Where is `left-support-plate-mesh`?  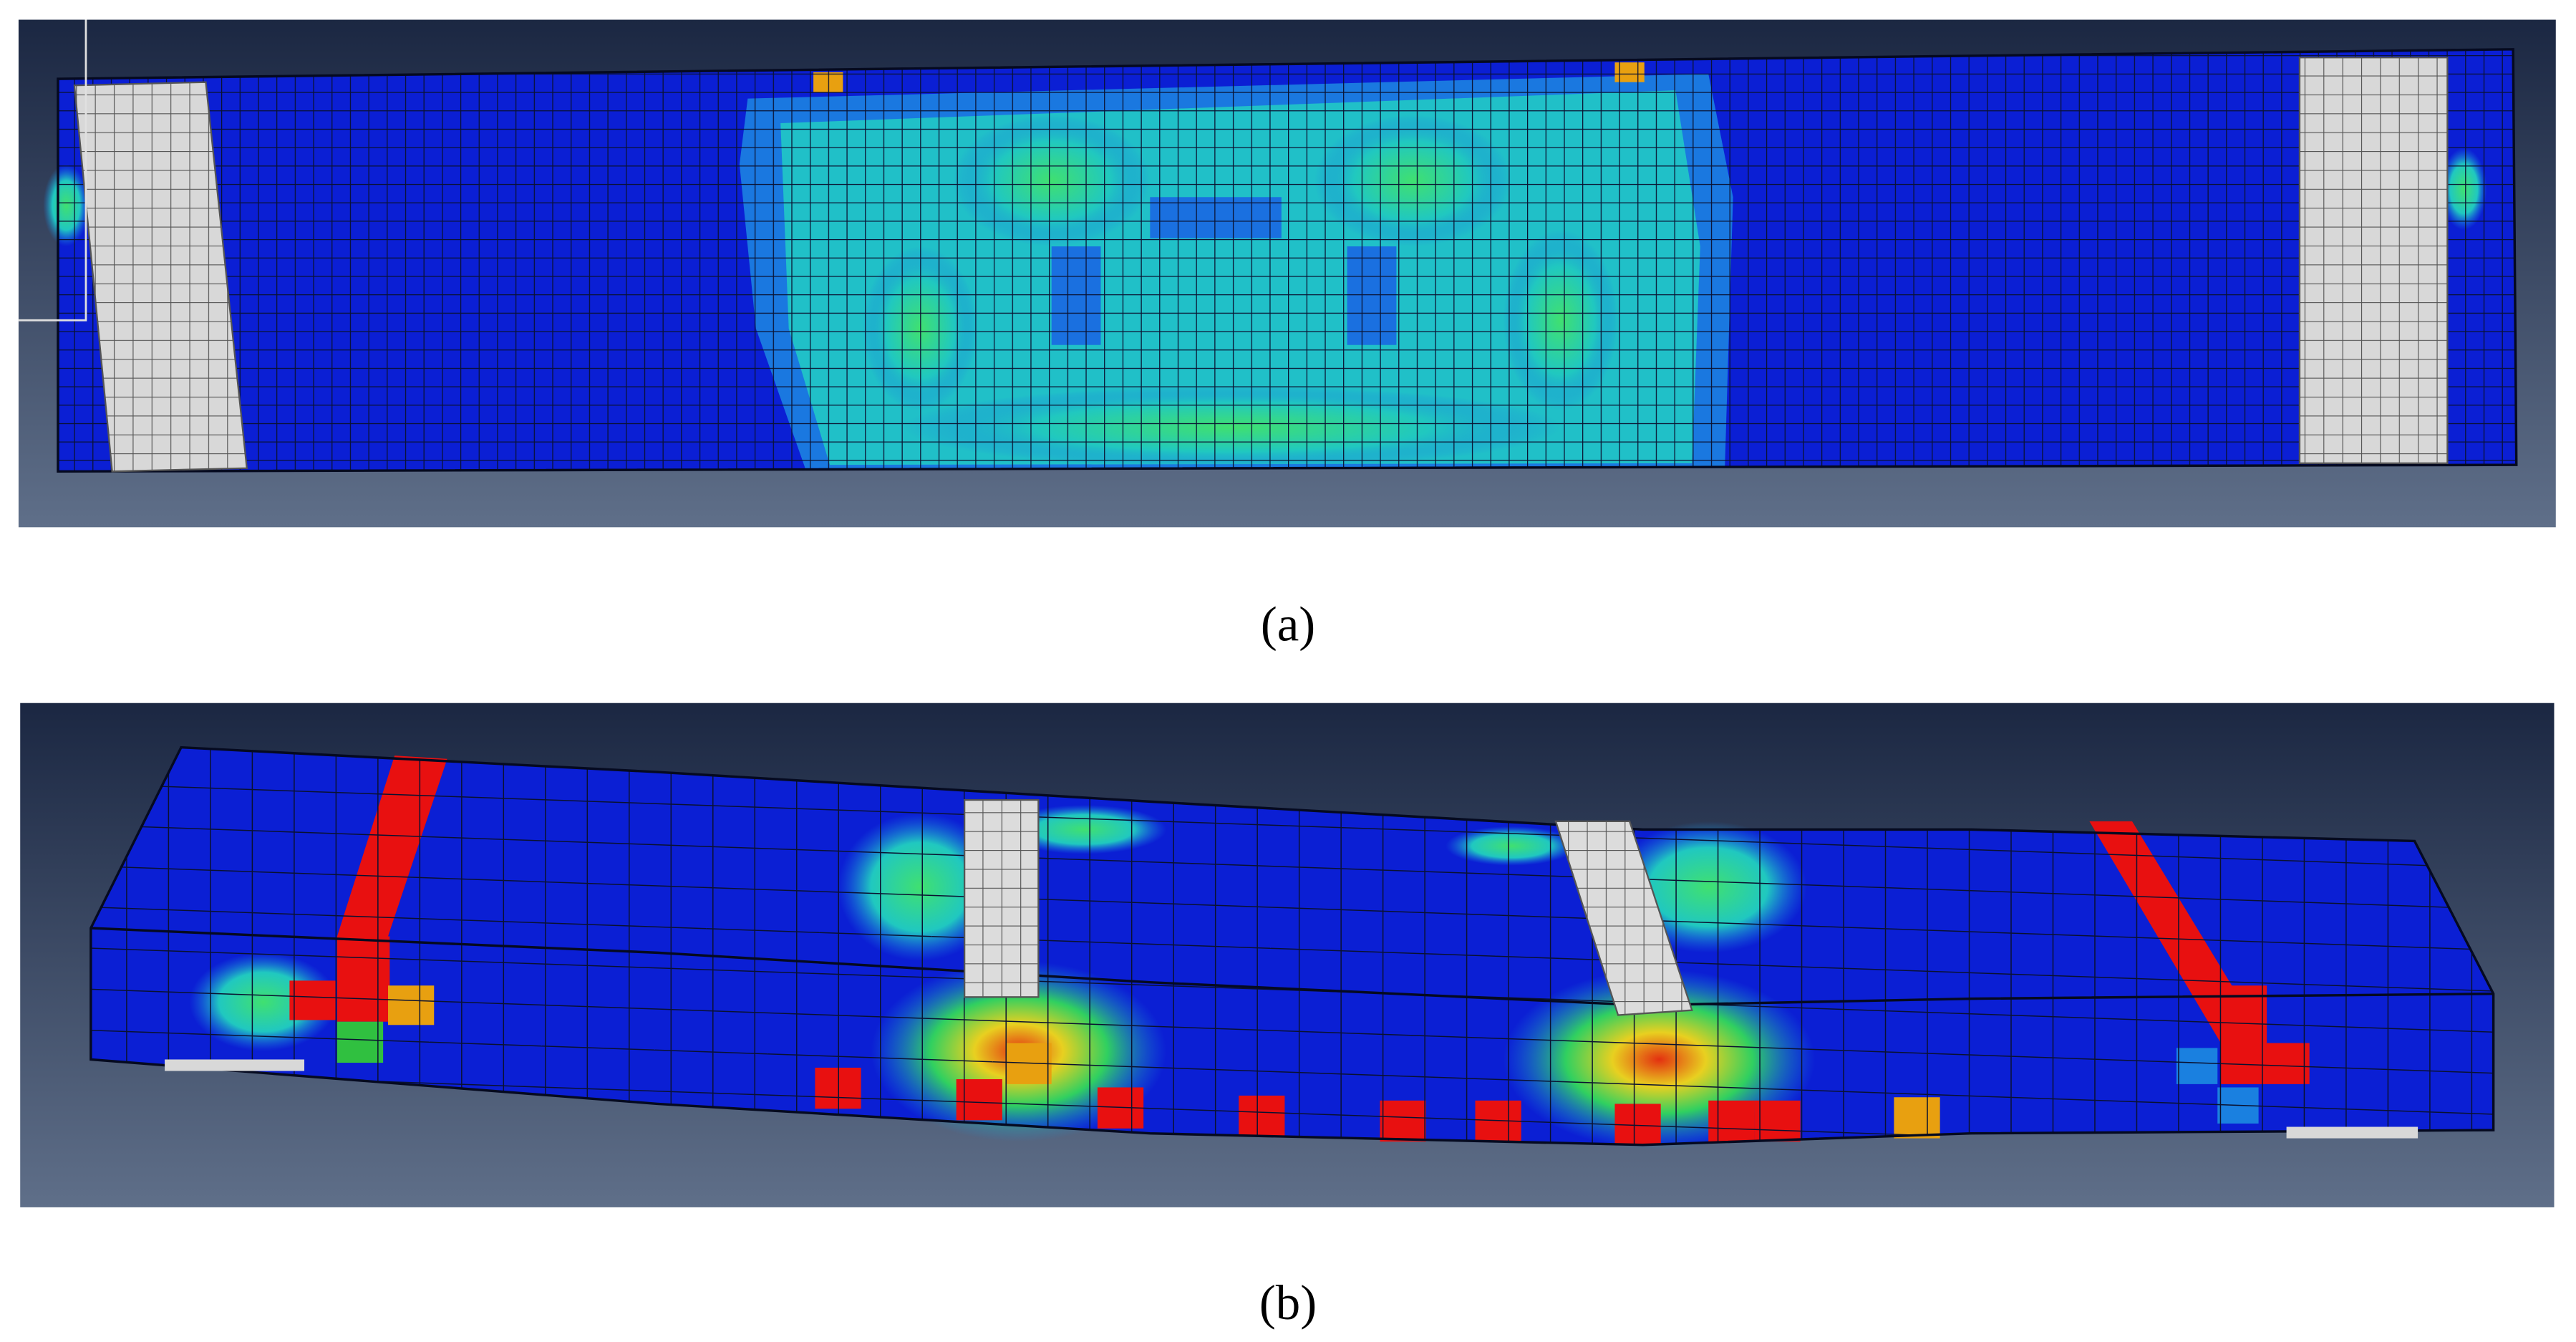 left-support-plate-mesh is located at coordinates (160, 277).